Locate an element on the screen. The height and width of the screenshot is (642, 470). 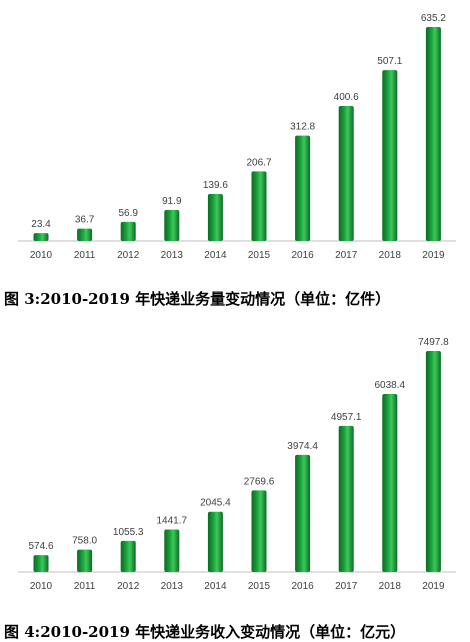
data-label-2014: 139.6 is located at coordinates (215, 185).